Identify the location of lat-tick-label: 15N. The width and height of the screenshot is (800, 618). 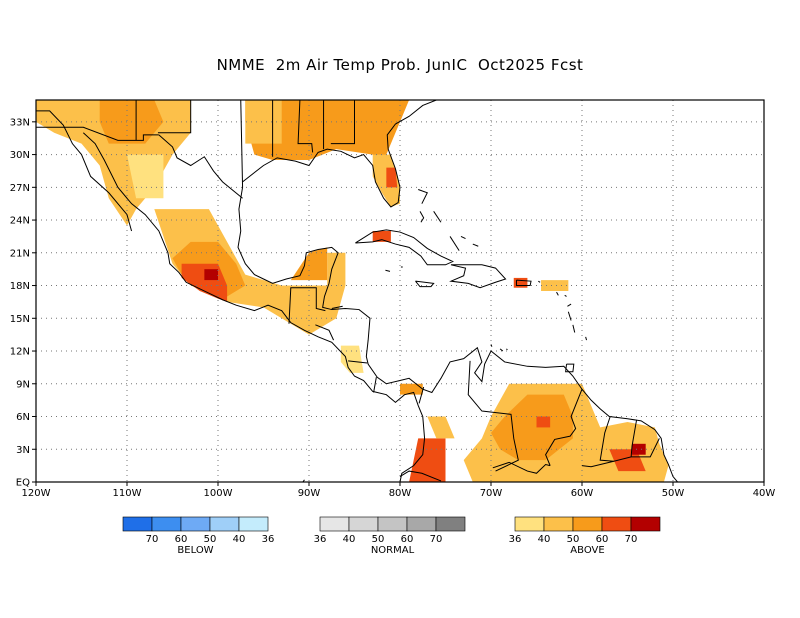
(20, 319).